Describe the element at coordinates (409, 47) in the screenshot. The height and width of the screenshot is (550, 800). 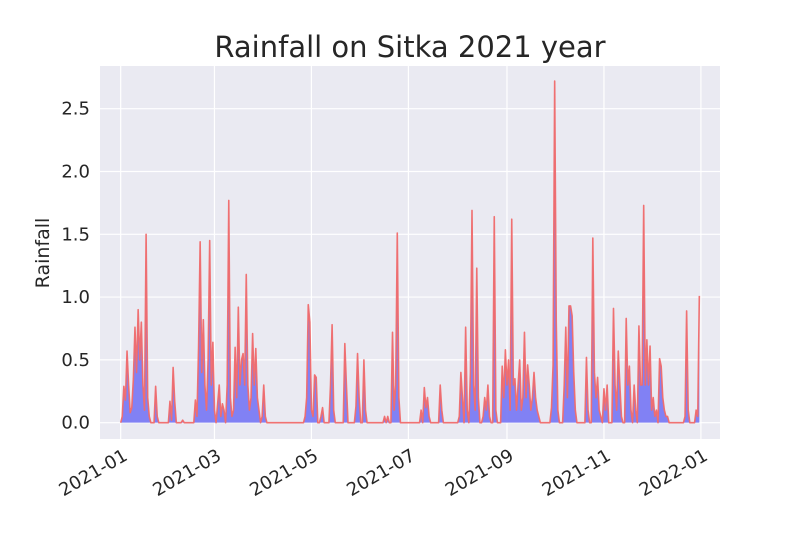
I see `chart-title: Rainfall on Sitka 2021 year` at that location.